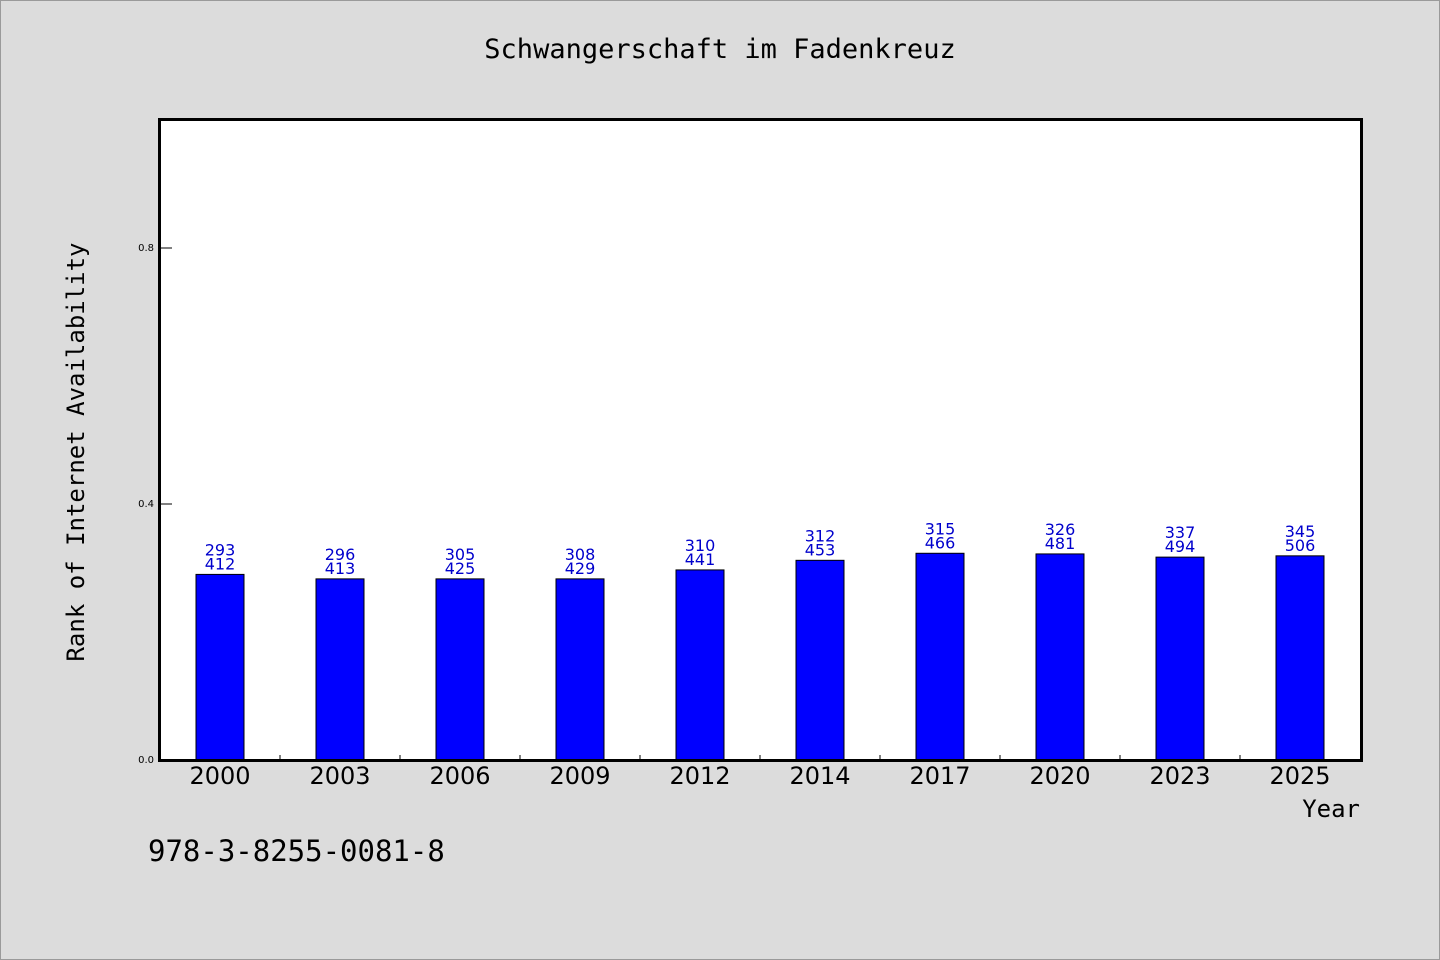  Describe the element at coordinates (1179, 776) in the screenshot. I see `x-tick-label: 2023` at that location.